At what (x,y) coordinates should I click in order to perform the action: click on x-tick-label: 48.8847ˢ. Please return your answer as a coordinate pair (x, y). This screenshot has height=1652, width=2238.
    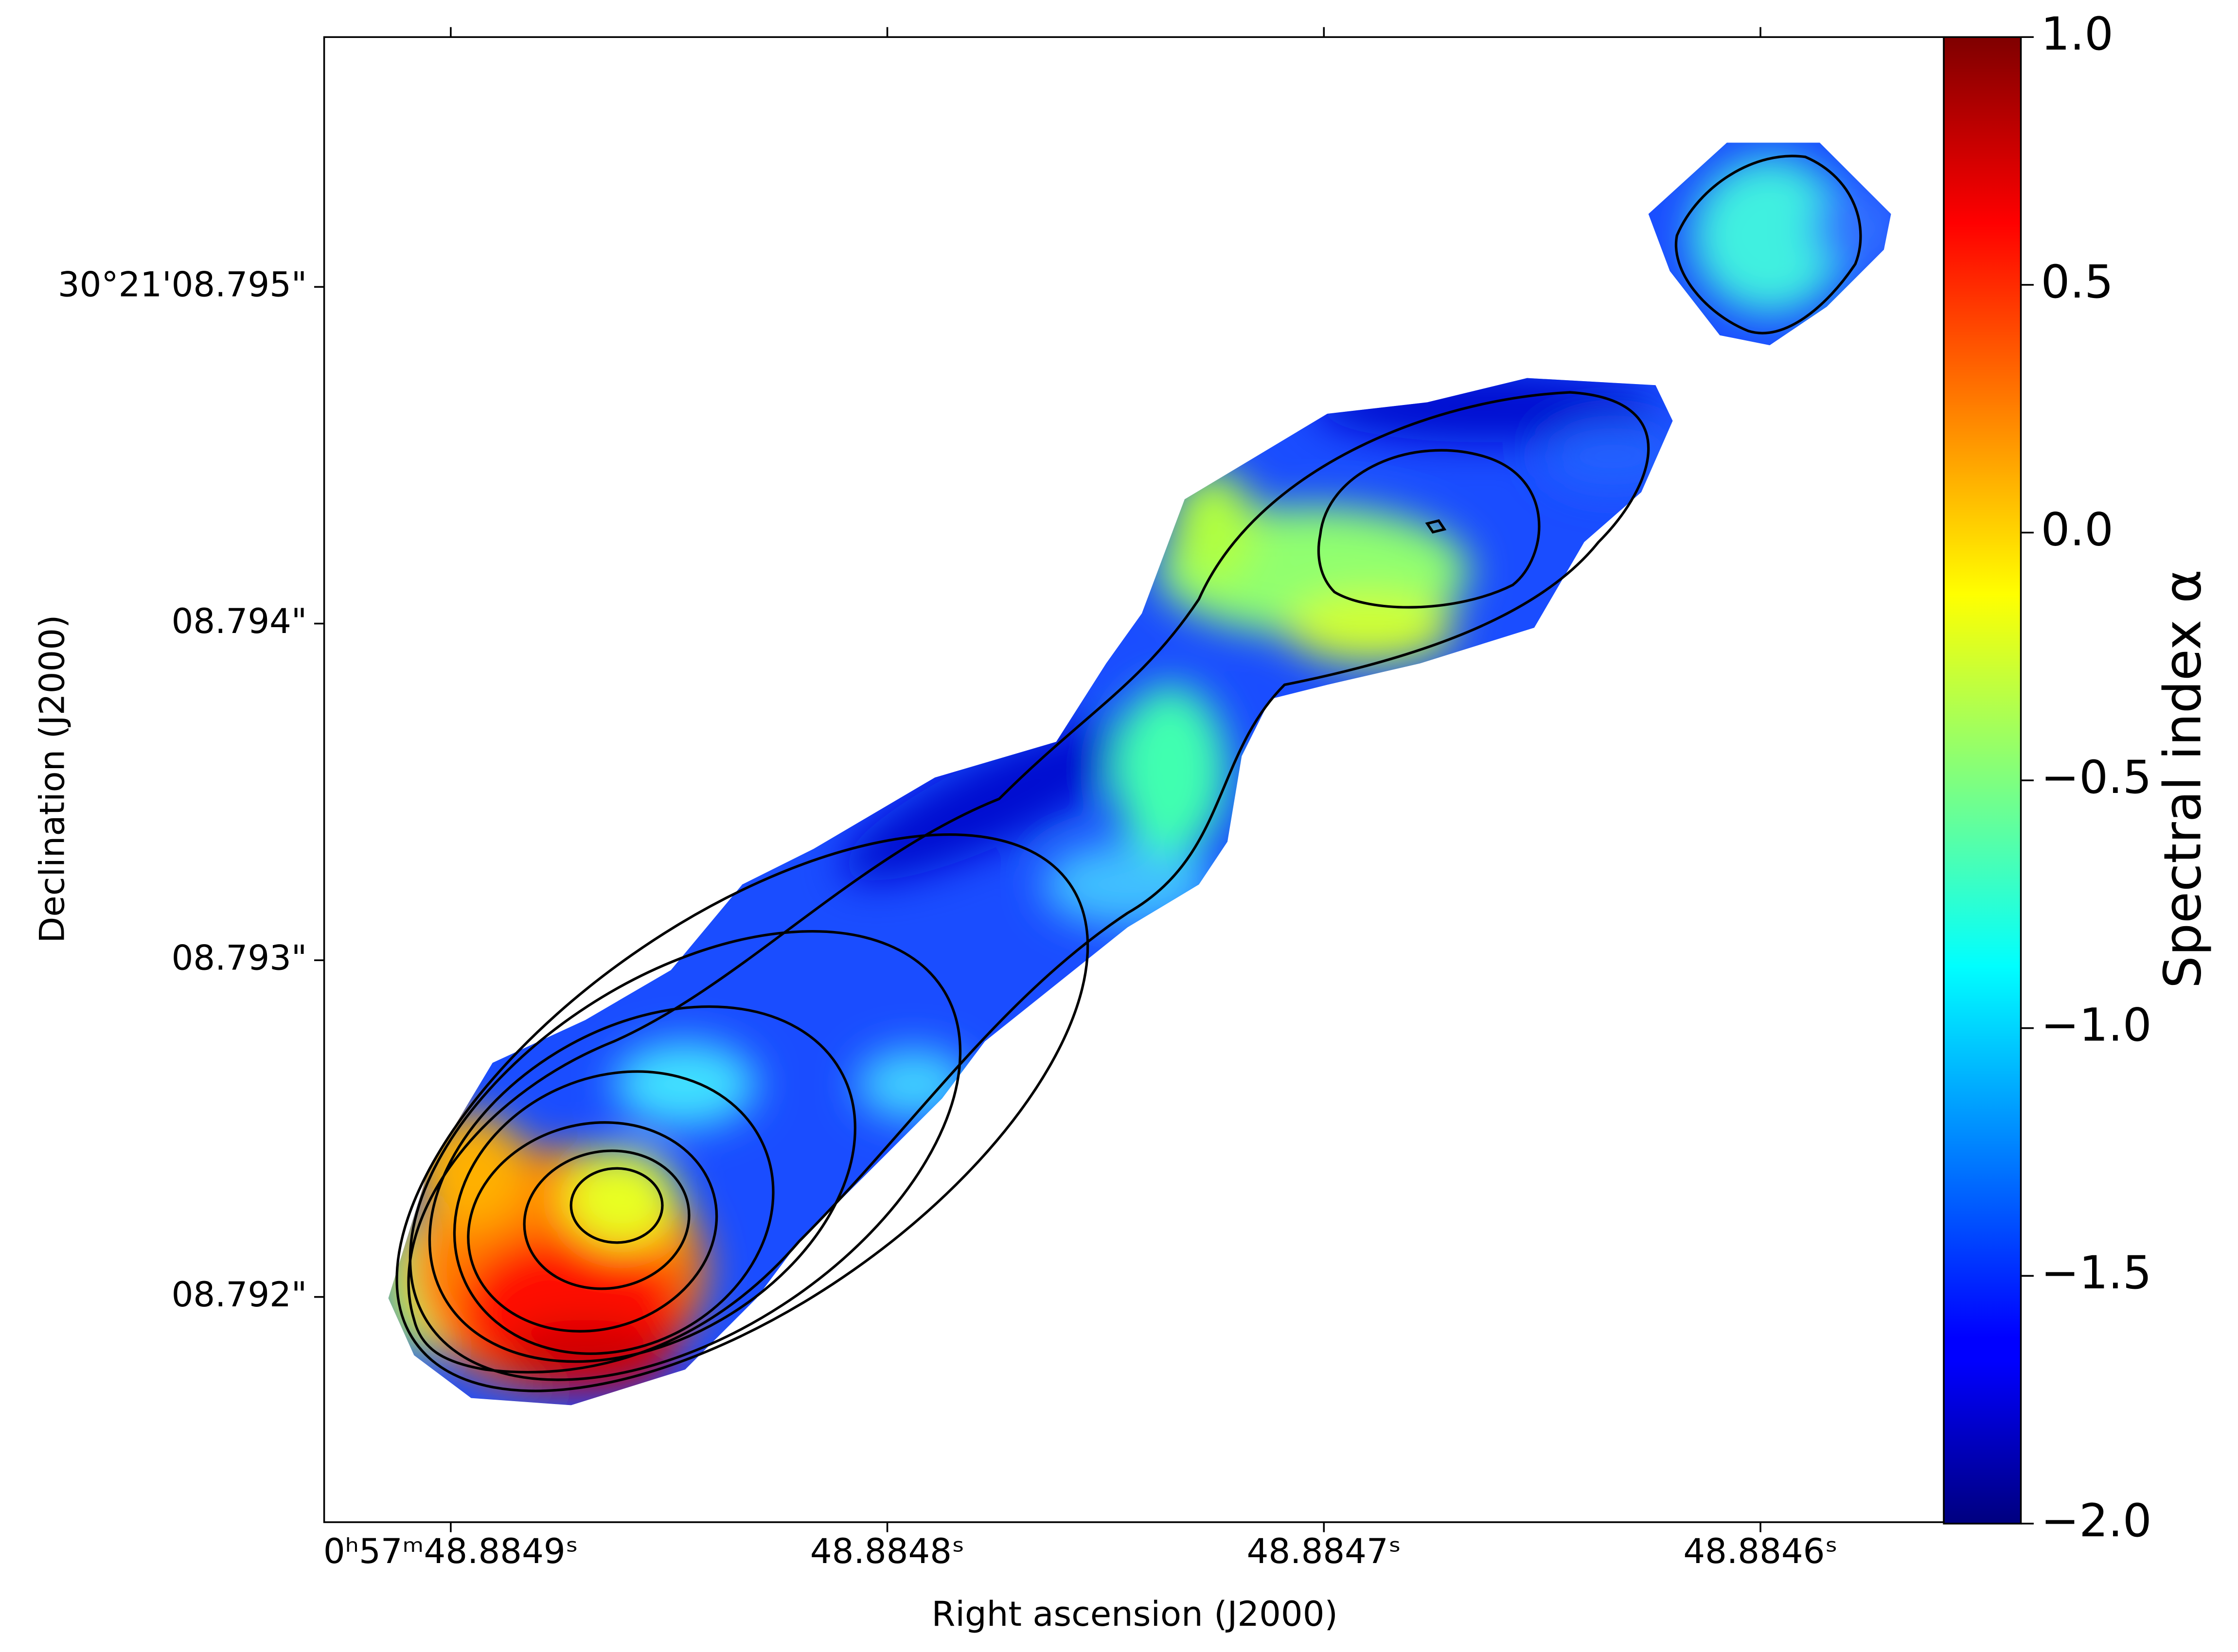
    Looking at the image, I should click on (1324, 1551).